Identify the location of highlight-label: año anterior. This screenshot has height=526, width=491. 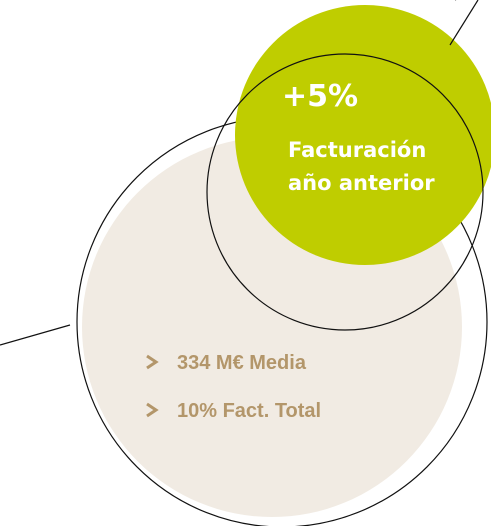
(361, 183).